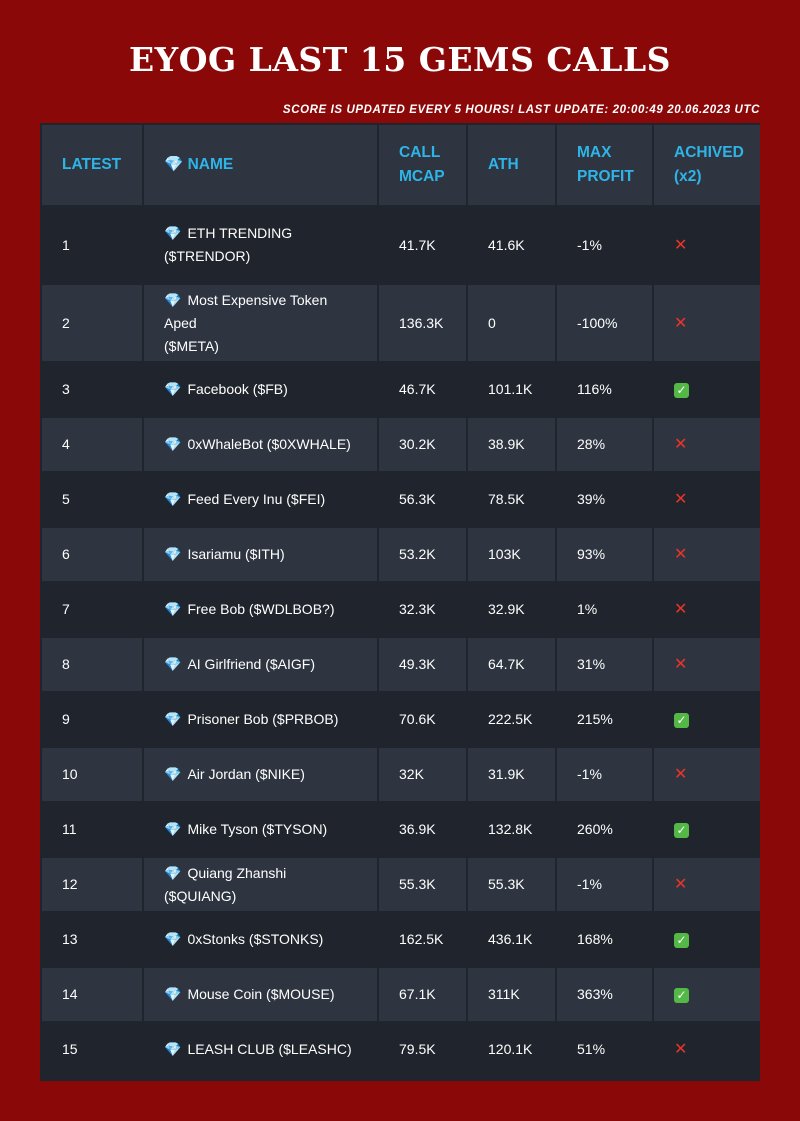  Describe the element at coordinates (604, 165) in the screenshot. I see `column-header-max-profit: MAX PROFIT` at that location.